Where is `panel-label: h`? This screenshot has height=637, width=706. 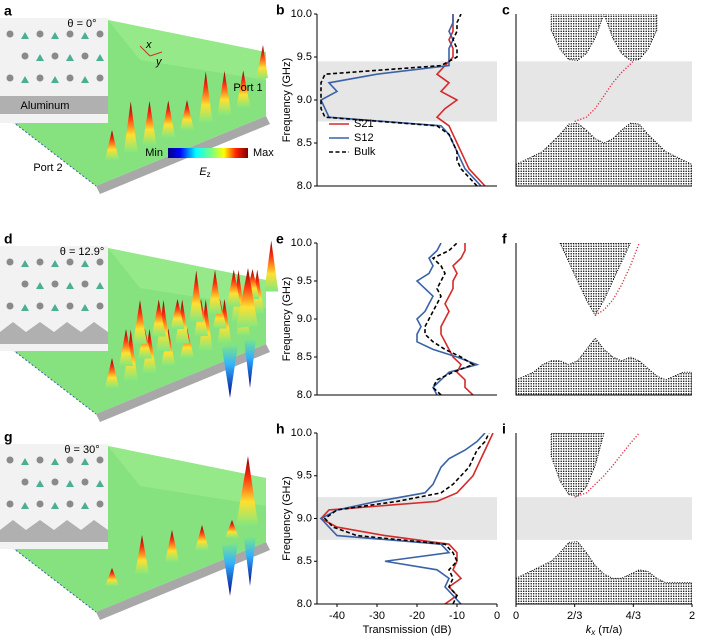 panel-label: h is located at coordinates (280, 429).